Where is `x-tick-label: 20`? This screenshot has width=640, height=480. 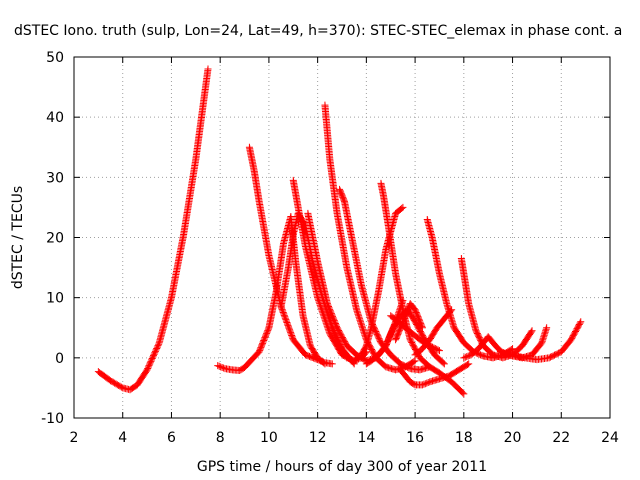 x-tick-label: 20 is located at coordinates (513, 438).